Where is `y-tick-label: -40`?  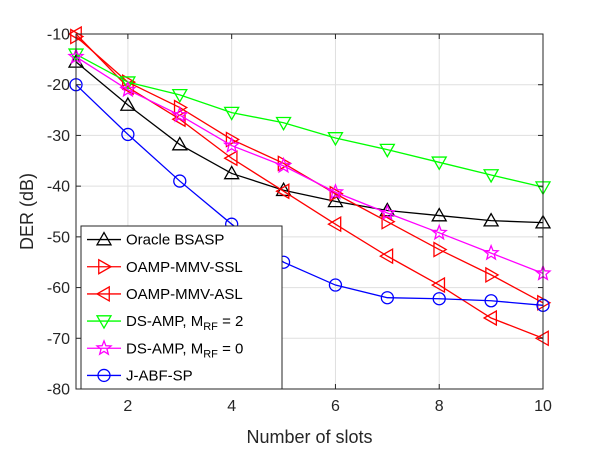 y-tick-label: -40 is located at coordinates (58, 187).